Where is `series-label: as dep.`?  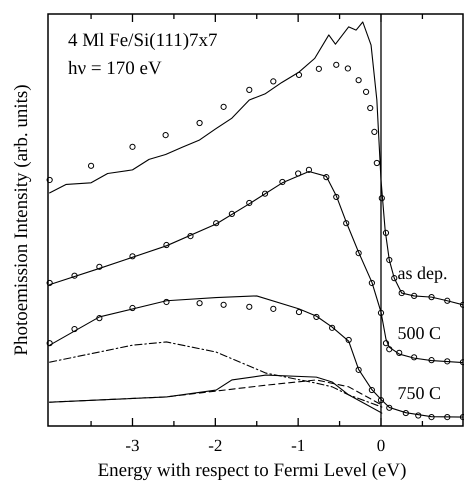
series-label: as dep. is located at coordinates (423, 273).